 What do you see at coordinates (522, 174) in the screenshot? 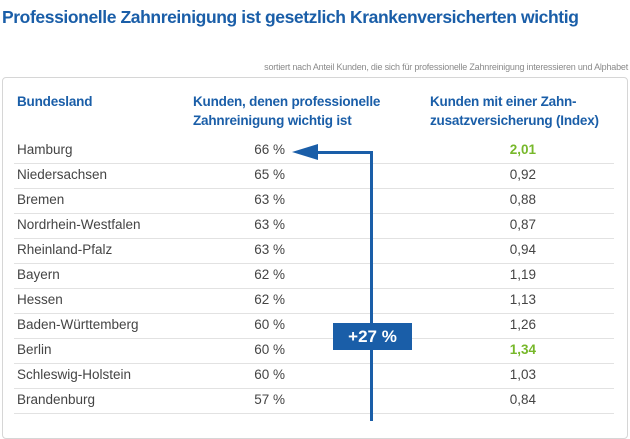
I see `index-cell: 0,92` at bounding box center [522, 174].